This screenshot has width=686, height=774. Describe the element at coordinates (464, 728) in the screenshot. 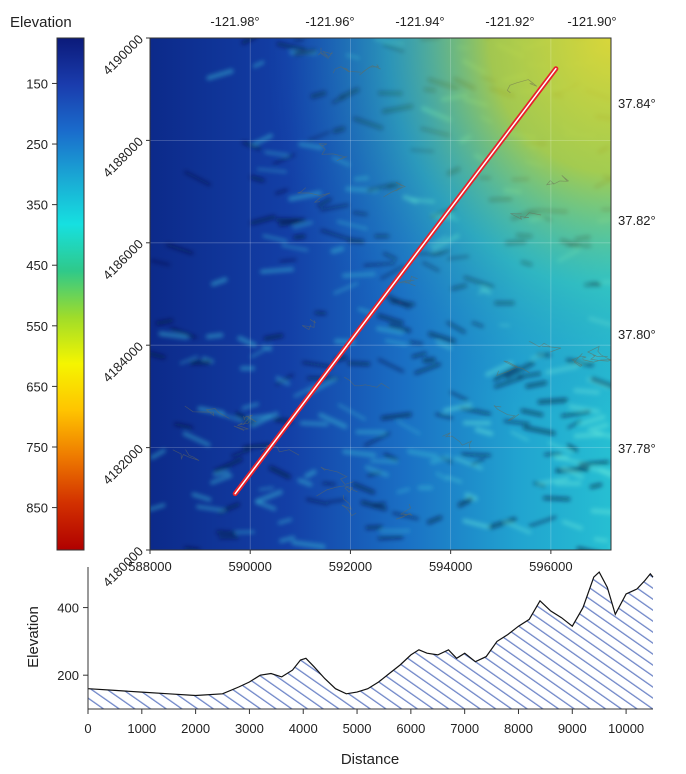

I see `x-tick-label: 7000` at that location.